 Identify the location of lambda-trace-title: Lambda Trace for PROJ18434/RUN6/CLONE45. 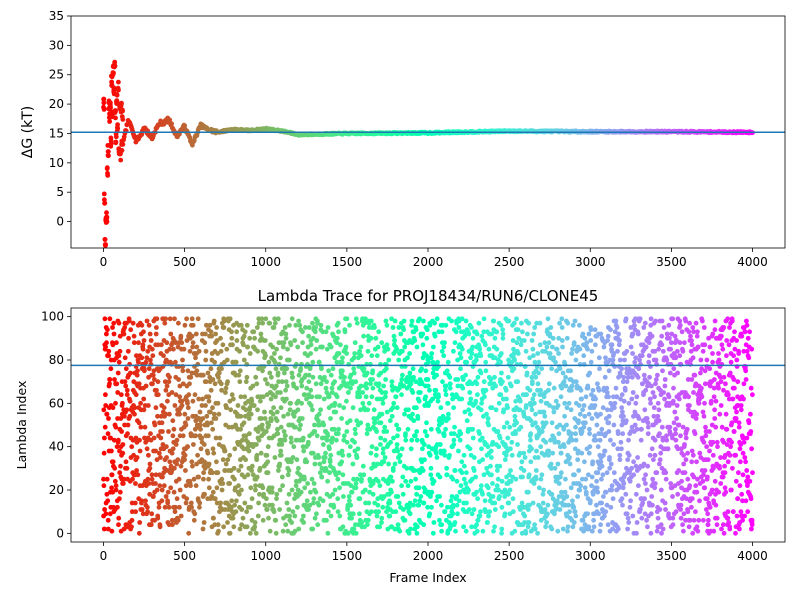
(428, 296).